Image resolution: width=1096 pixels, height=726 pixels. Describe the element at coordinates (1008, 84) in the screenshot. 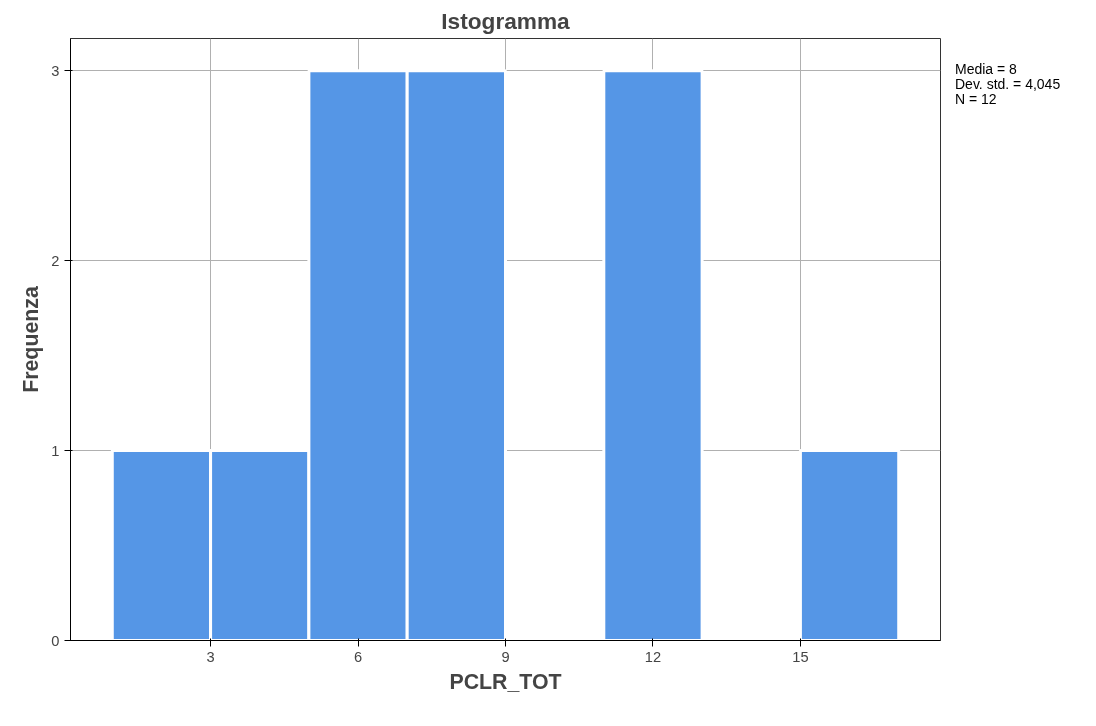

I see `text: Dev. std. = 4,045` at that location.